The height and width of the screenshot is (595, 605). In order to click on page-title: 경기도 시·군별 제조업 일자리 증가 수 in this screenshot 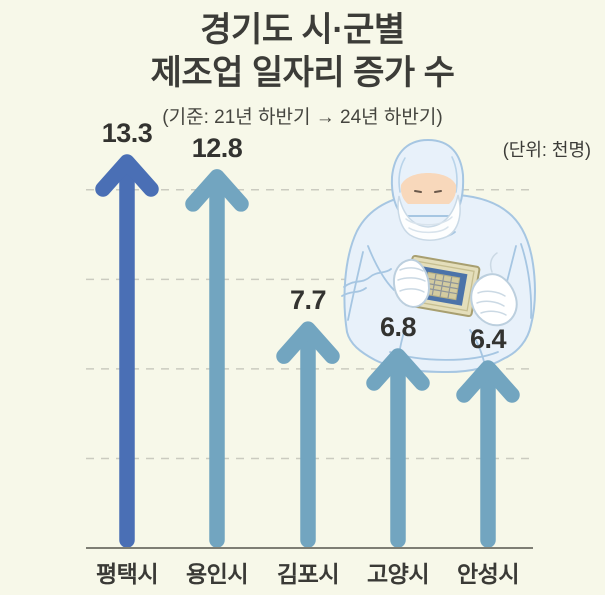, I will do `click(302, 52)`.